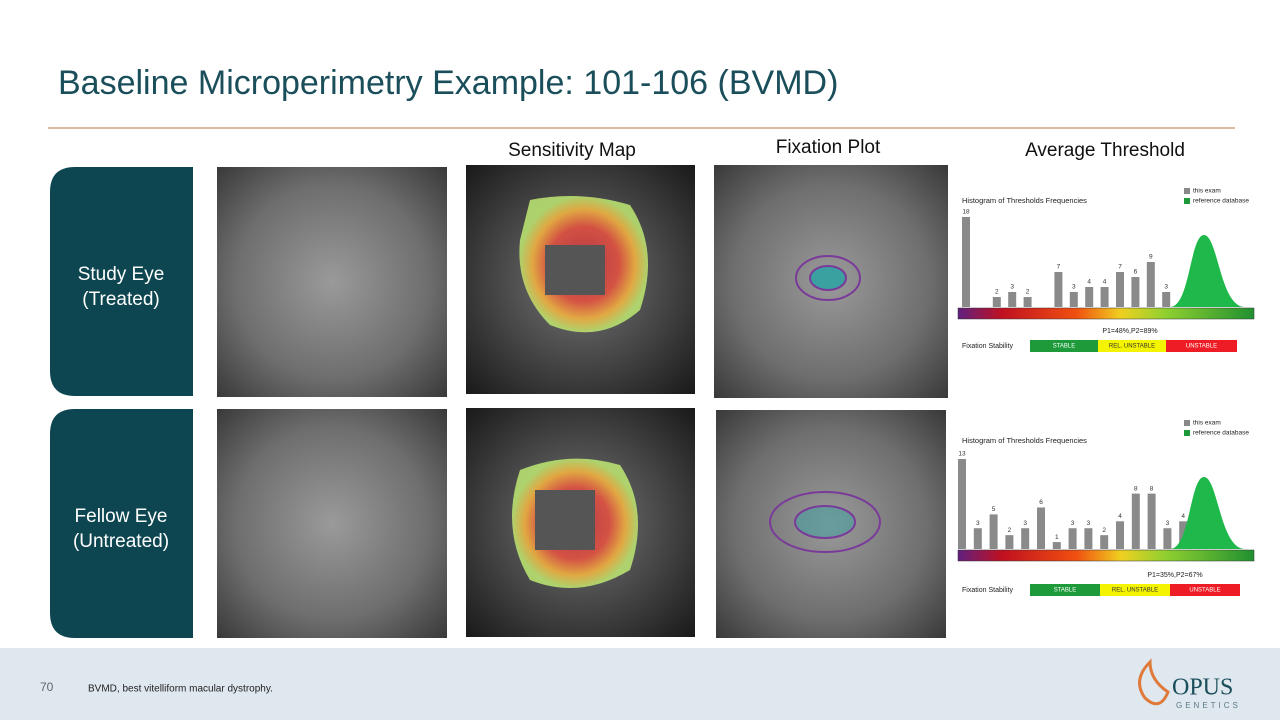  What do you see at coordinates (1057, 537) in the screenshot?
I see `bar-label: 1` at bounding box center [1057, 537].